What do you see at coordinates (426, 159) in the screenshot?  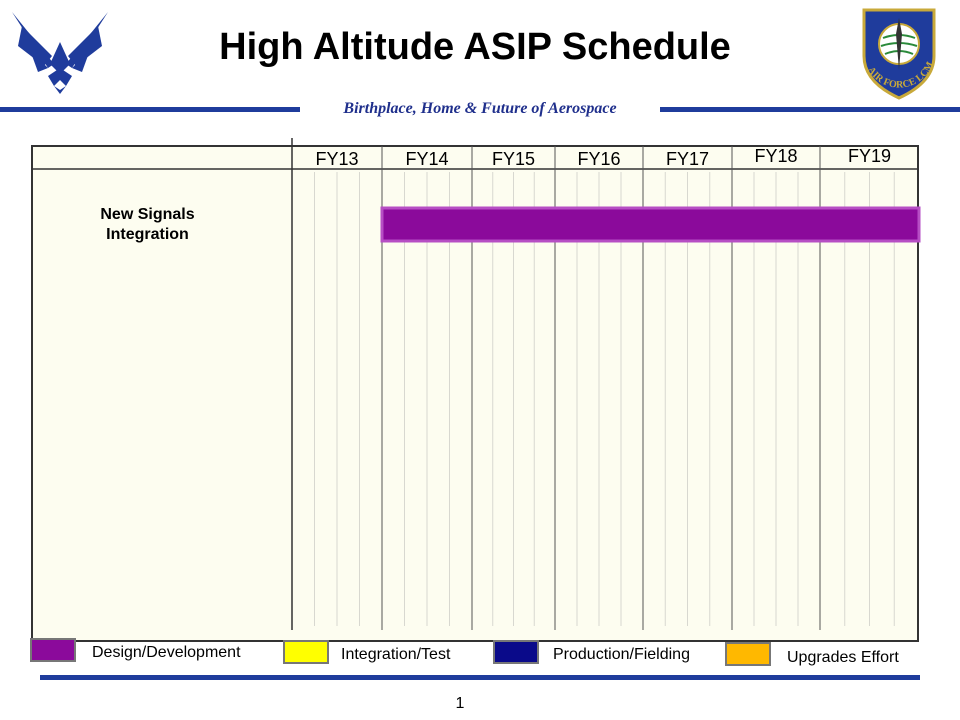 I see `fy-label-fy14: FY14` at bounding box center [426, 159].